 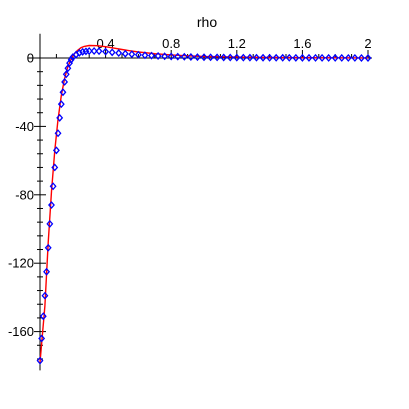 What do you see at coordinates (21, 263) in the screenshot?
I see `y-tick-label: -120` at bounding box center [21, 263].